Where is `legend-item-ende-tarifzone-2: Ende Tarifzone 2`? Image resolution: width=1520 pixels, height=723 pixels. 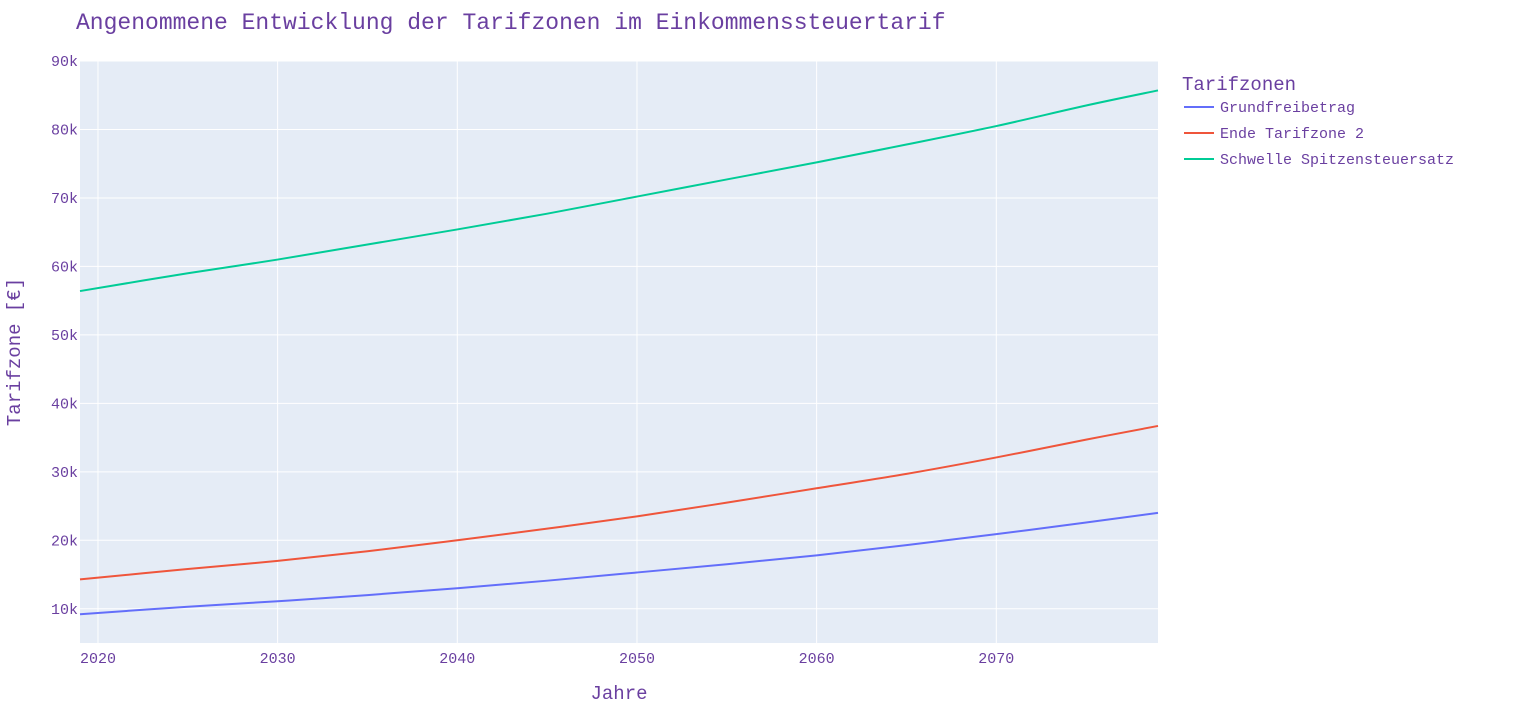 legend-item-ende-tarifzone-2: Ende Tarifzone 2 is located at coordinates (1274, 134).